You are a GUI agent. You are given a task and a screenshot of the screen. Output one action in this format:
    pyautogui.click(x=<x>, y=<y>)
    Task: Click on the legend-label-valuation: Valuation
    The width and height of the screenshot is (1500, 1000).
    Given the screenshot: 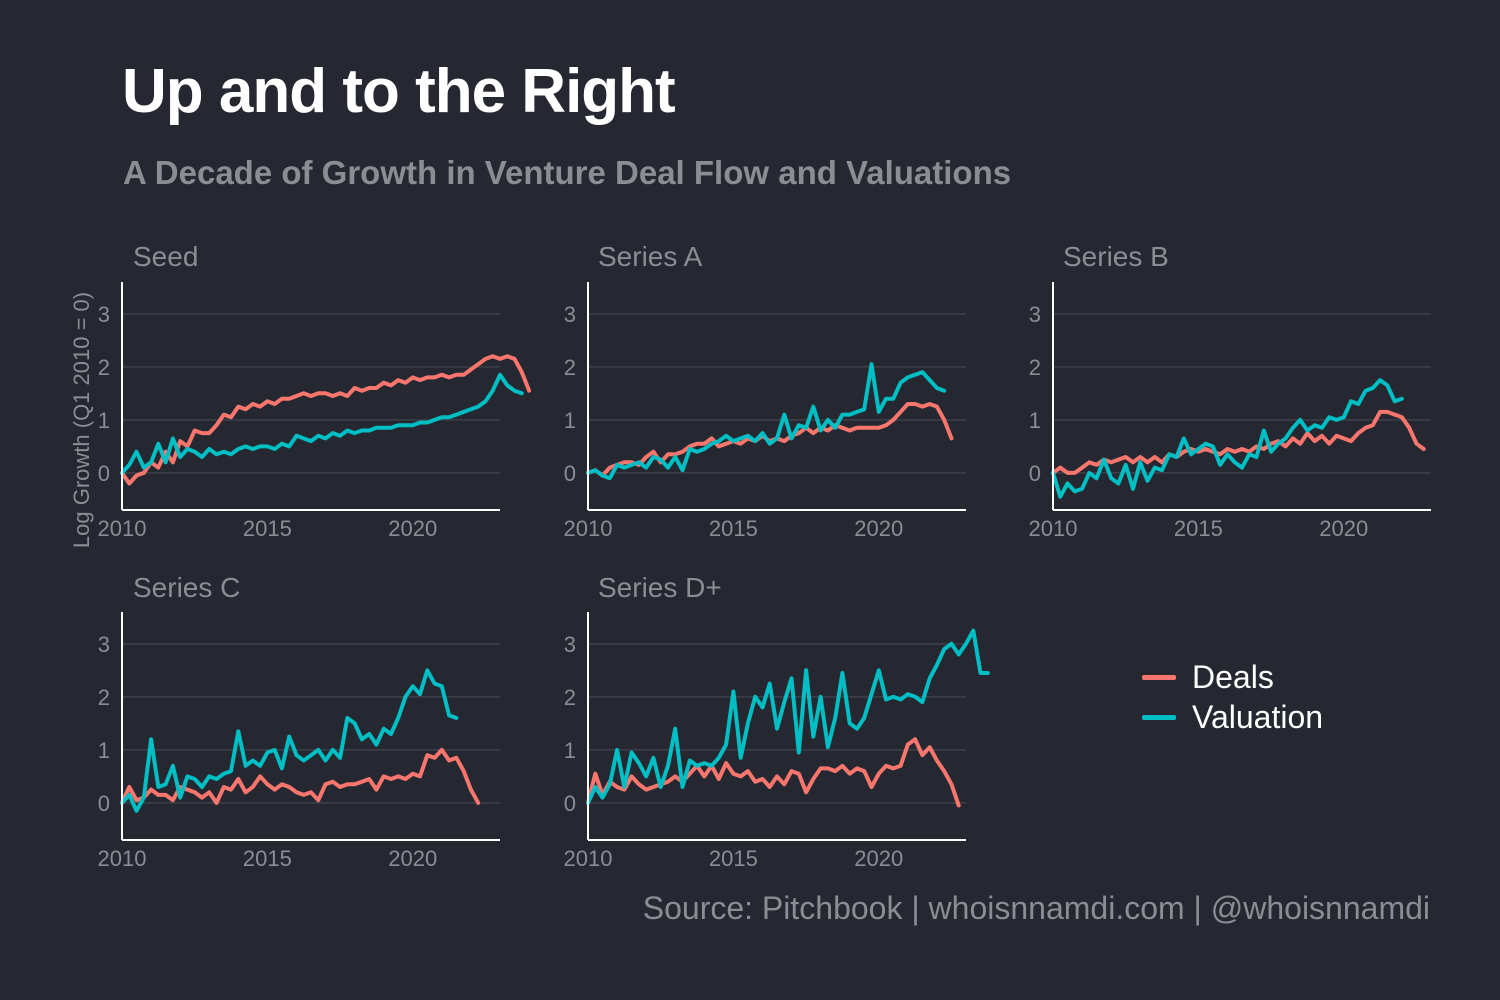 What is the action you would take?
    pyautogui.click(x=1258, y=716)
    